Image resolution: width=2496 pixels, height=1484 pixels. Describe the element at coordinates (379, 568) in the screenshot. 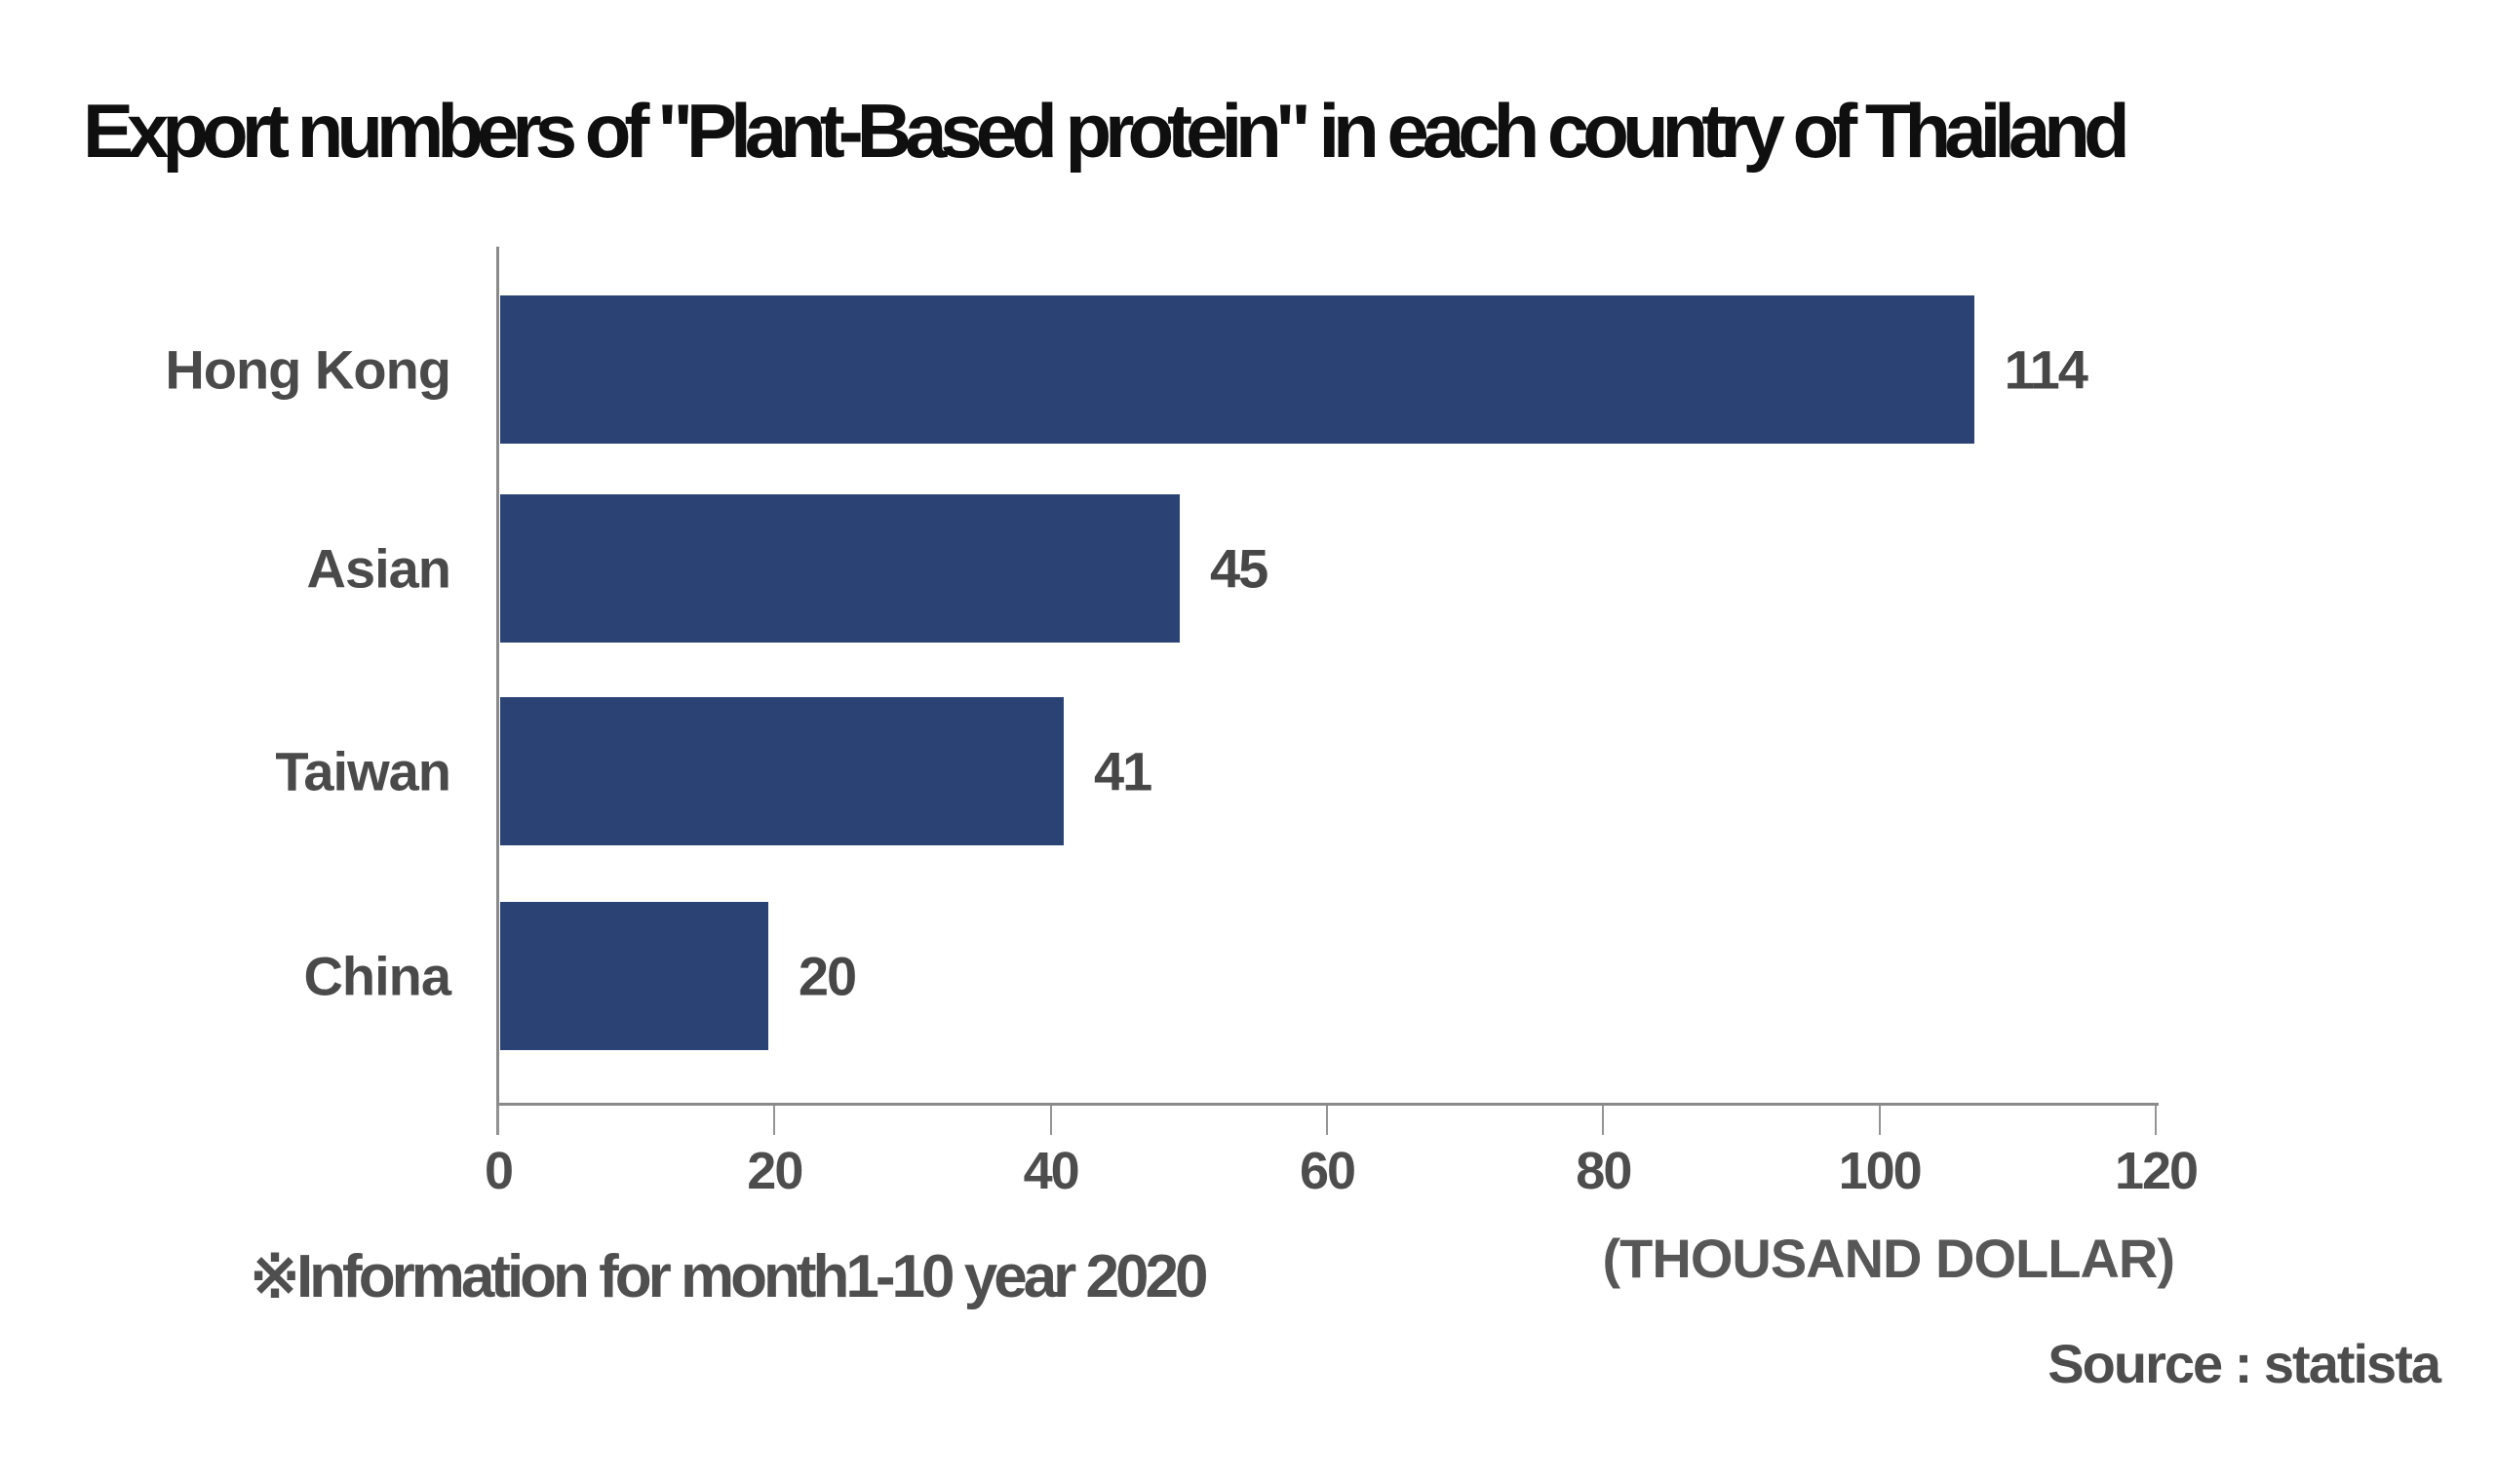

I see `category-label: Asian` at that location.